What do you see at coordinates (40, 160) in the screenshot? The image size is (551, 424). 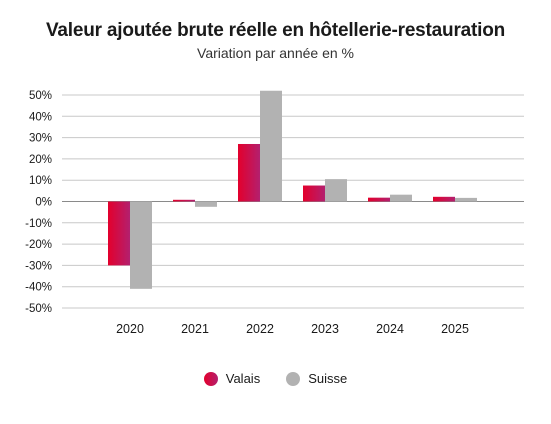 I see `y-tick-label: 20%` at bounding box center [40, 160].